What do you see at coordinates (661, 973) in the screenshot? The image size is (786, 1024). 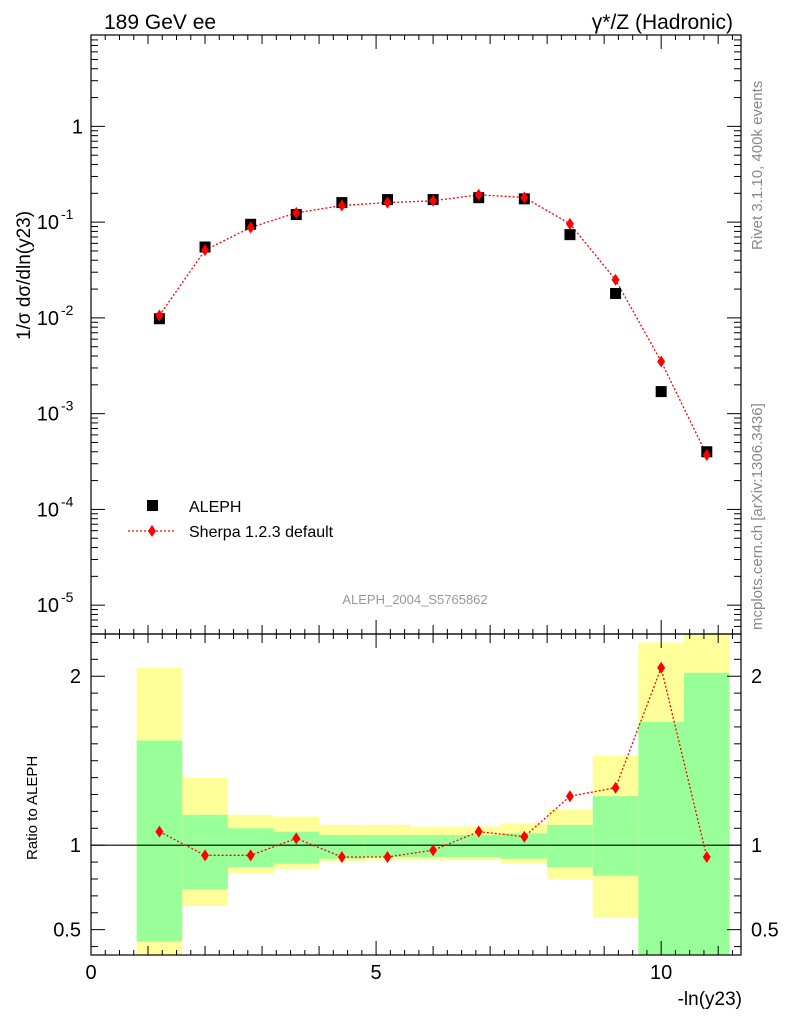 I see `x-tick-label: 10` at bounding box center [661, 973].